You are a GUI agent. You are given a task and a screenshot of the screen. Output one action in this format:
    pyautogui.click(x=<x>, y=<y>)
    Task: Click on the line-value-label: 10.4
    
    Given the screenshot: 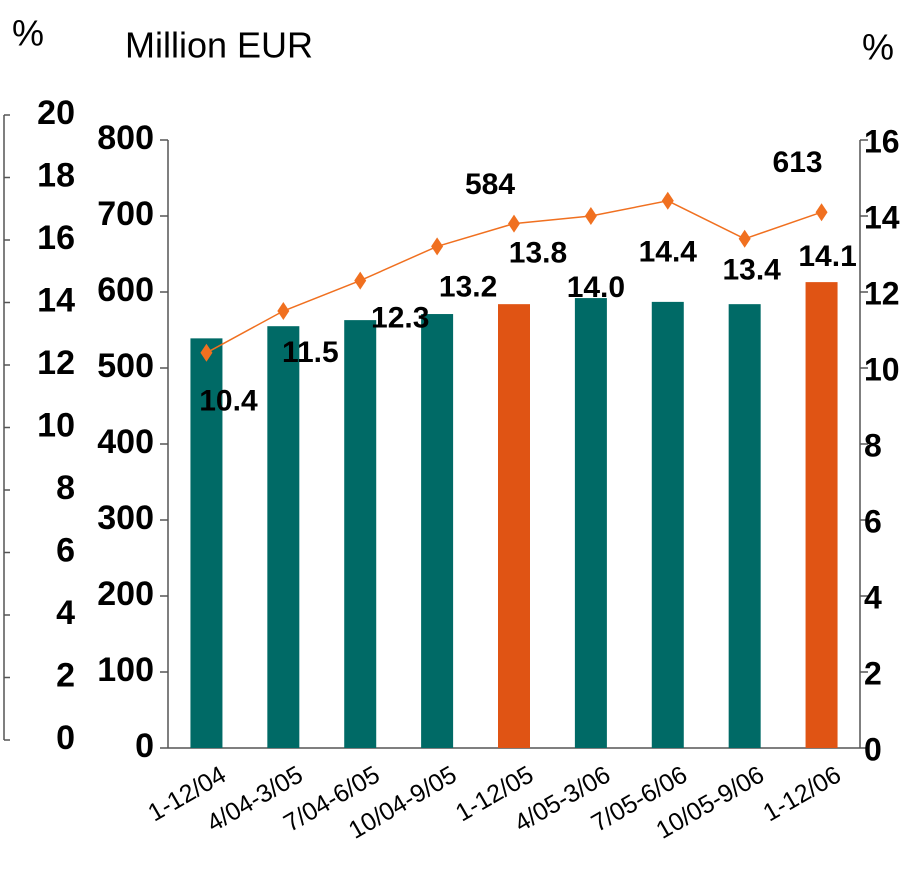 What is the action you would take?
    pyautogui.click(x=228, y=401)
    